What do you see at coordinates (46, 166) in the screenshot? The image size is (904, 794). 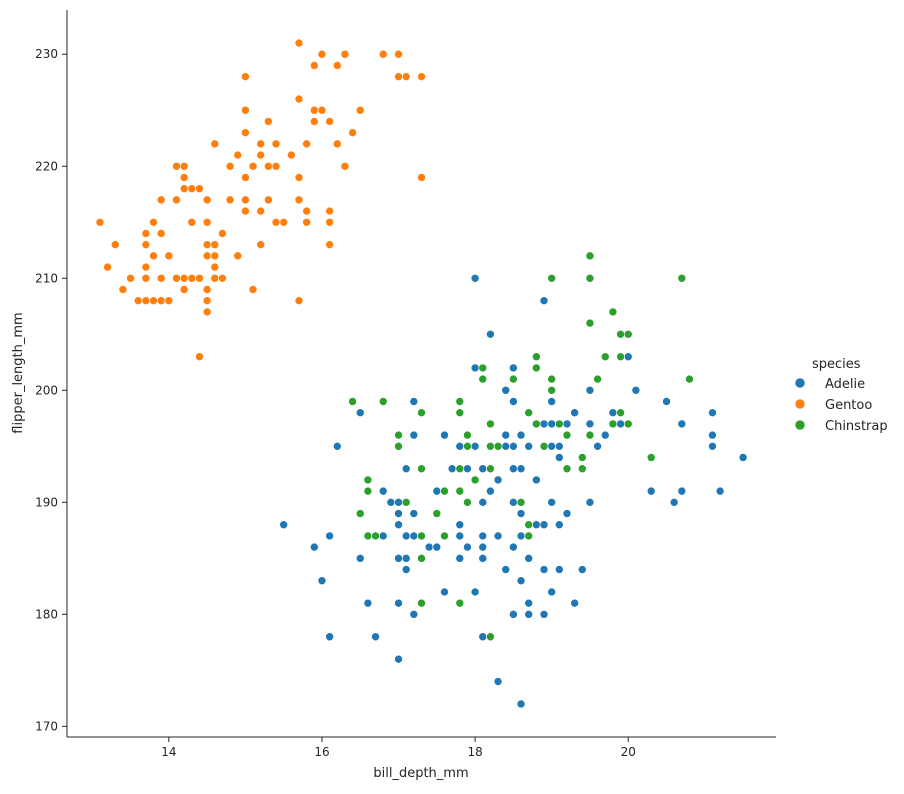 I see `y-tick-label-220: 220` at bounding box center [46, 166].